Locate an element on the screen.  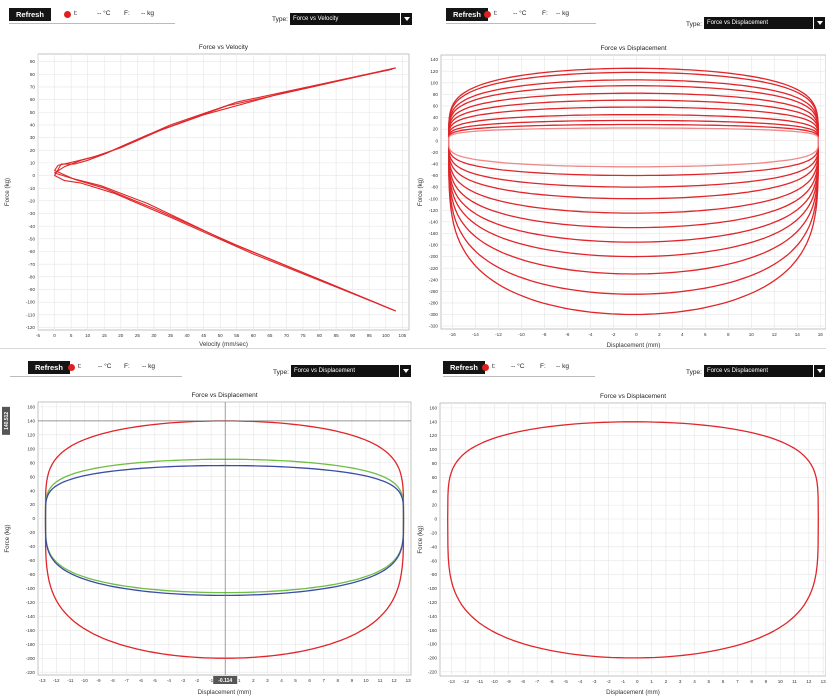
type-select-value: Force vs Velocity is located at coordinates (316, 19).